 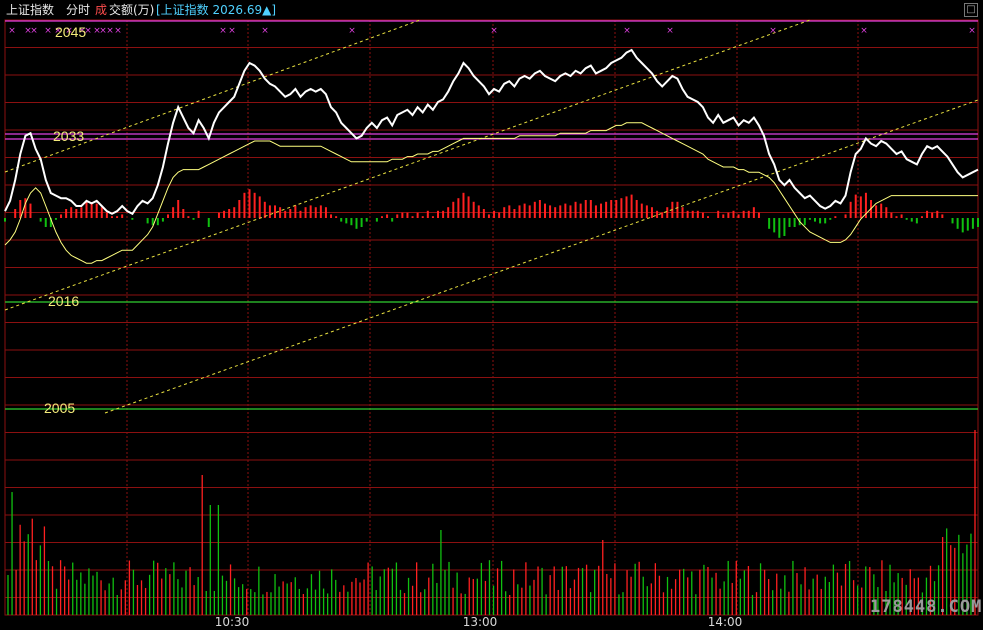 I want to click on watermark-text: 178448.COM, so click(x=926, y=607).